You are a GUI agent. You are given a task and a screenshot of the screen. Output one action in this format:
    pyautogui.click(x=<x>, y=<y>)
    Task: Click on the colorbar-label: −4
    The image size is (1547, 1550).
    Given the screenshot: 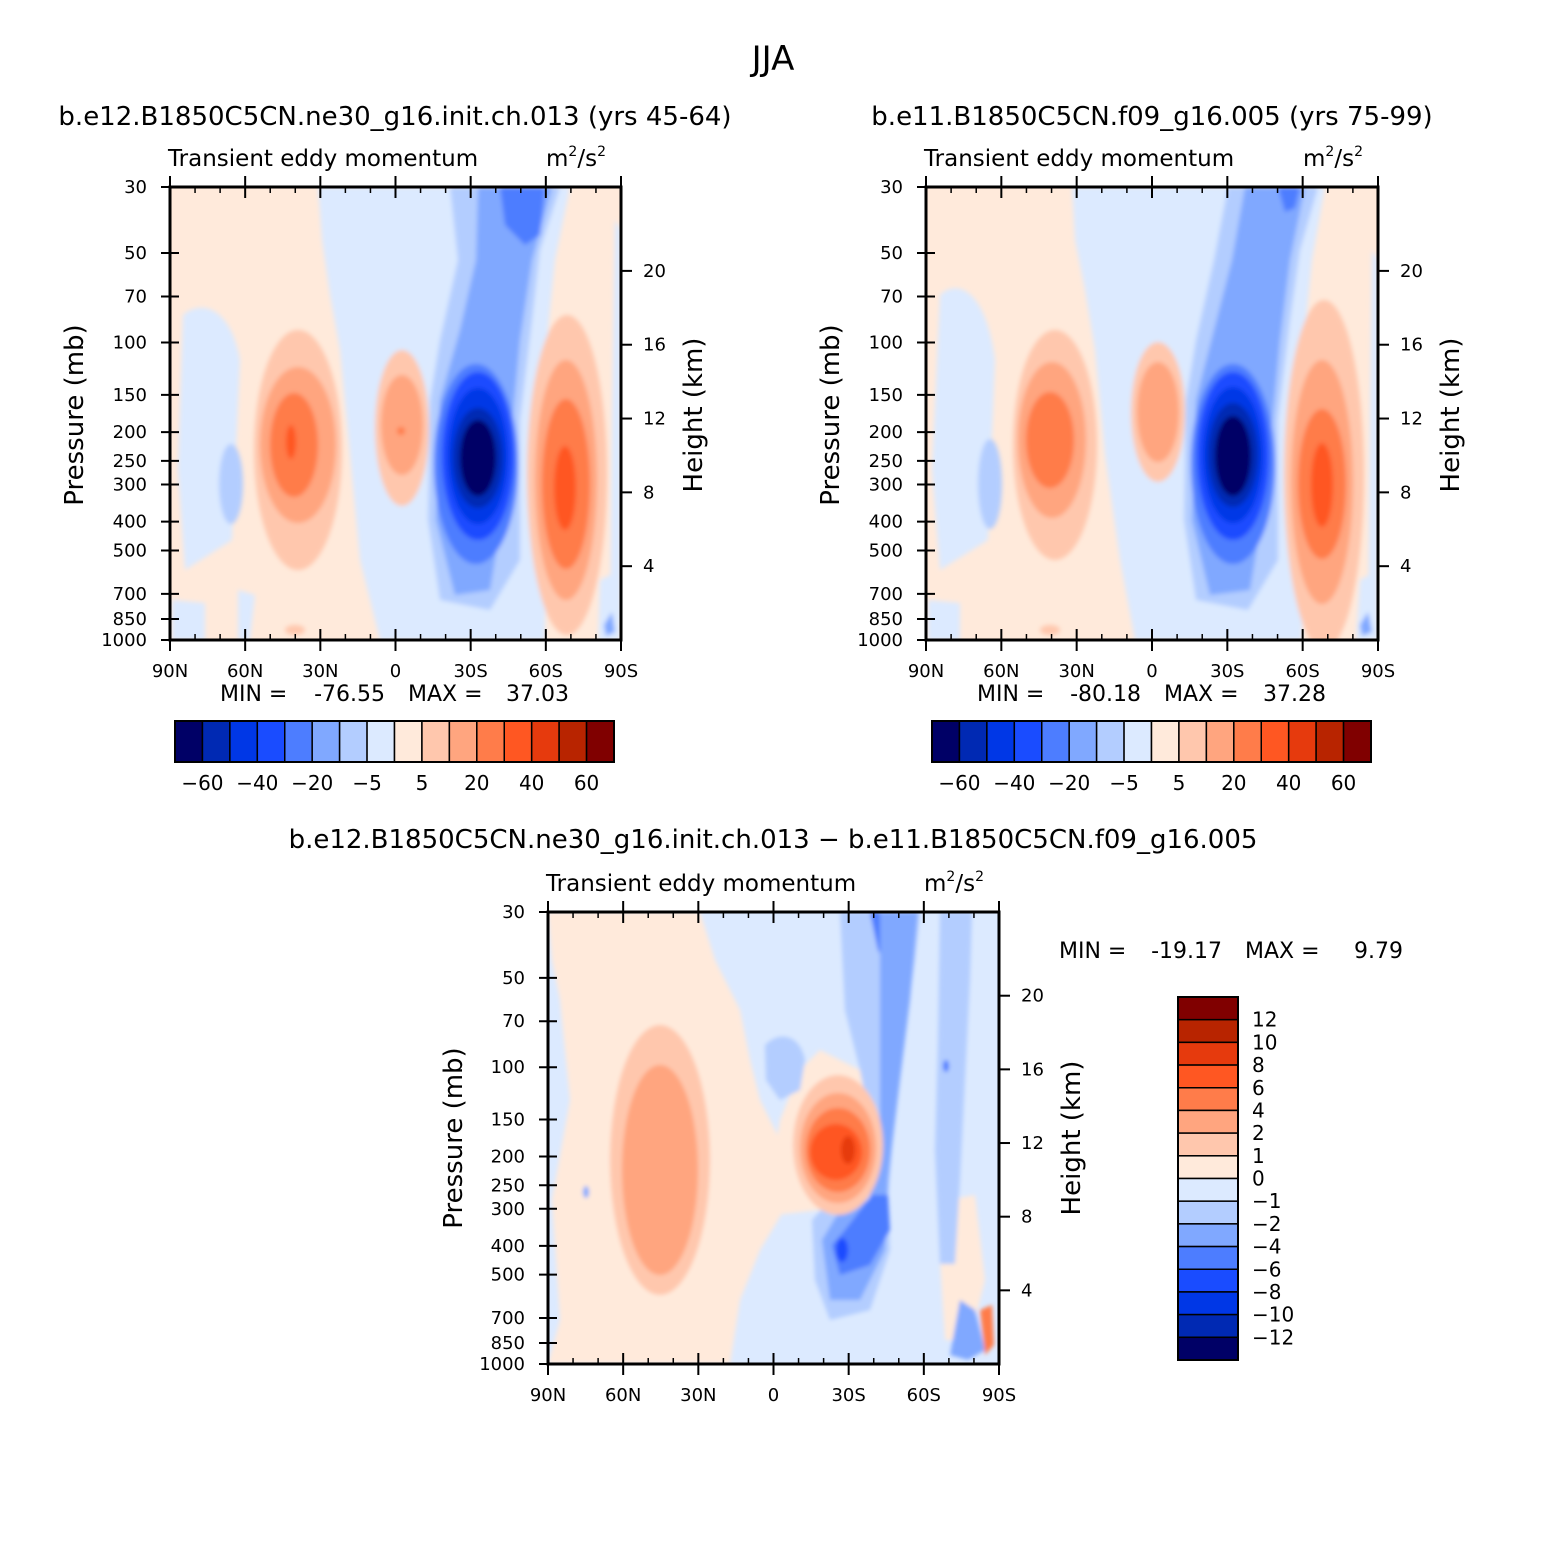 What is the action you would take?
    pyautogui.click(x=1266, y=1247)
    